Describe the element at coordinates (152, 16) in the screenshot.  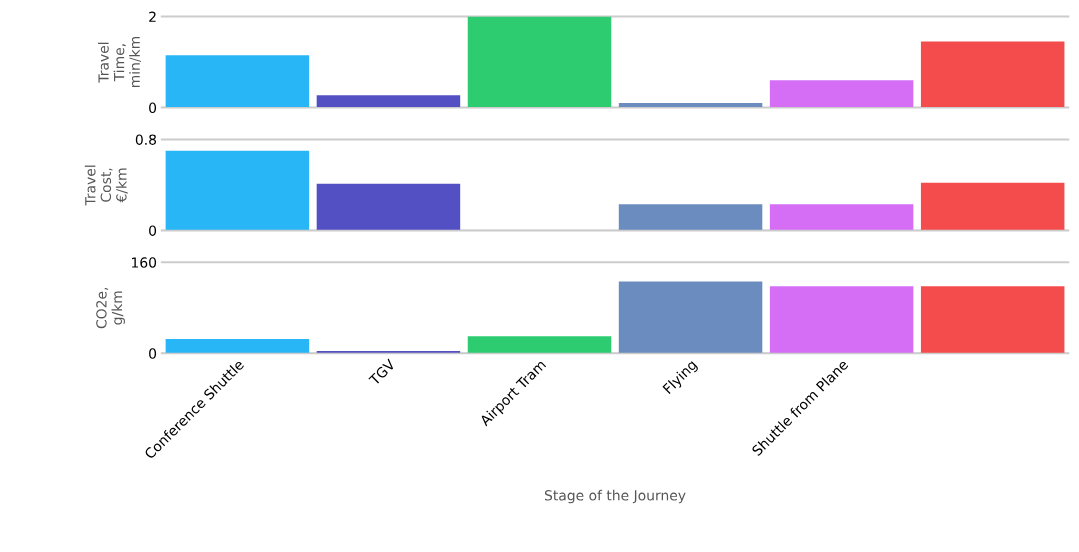
I see `y-tick-label: 2` at that location.